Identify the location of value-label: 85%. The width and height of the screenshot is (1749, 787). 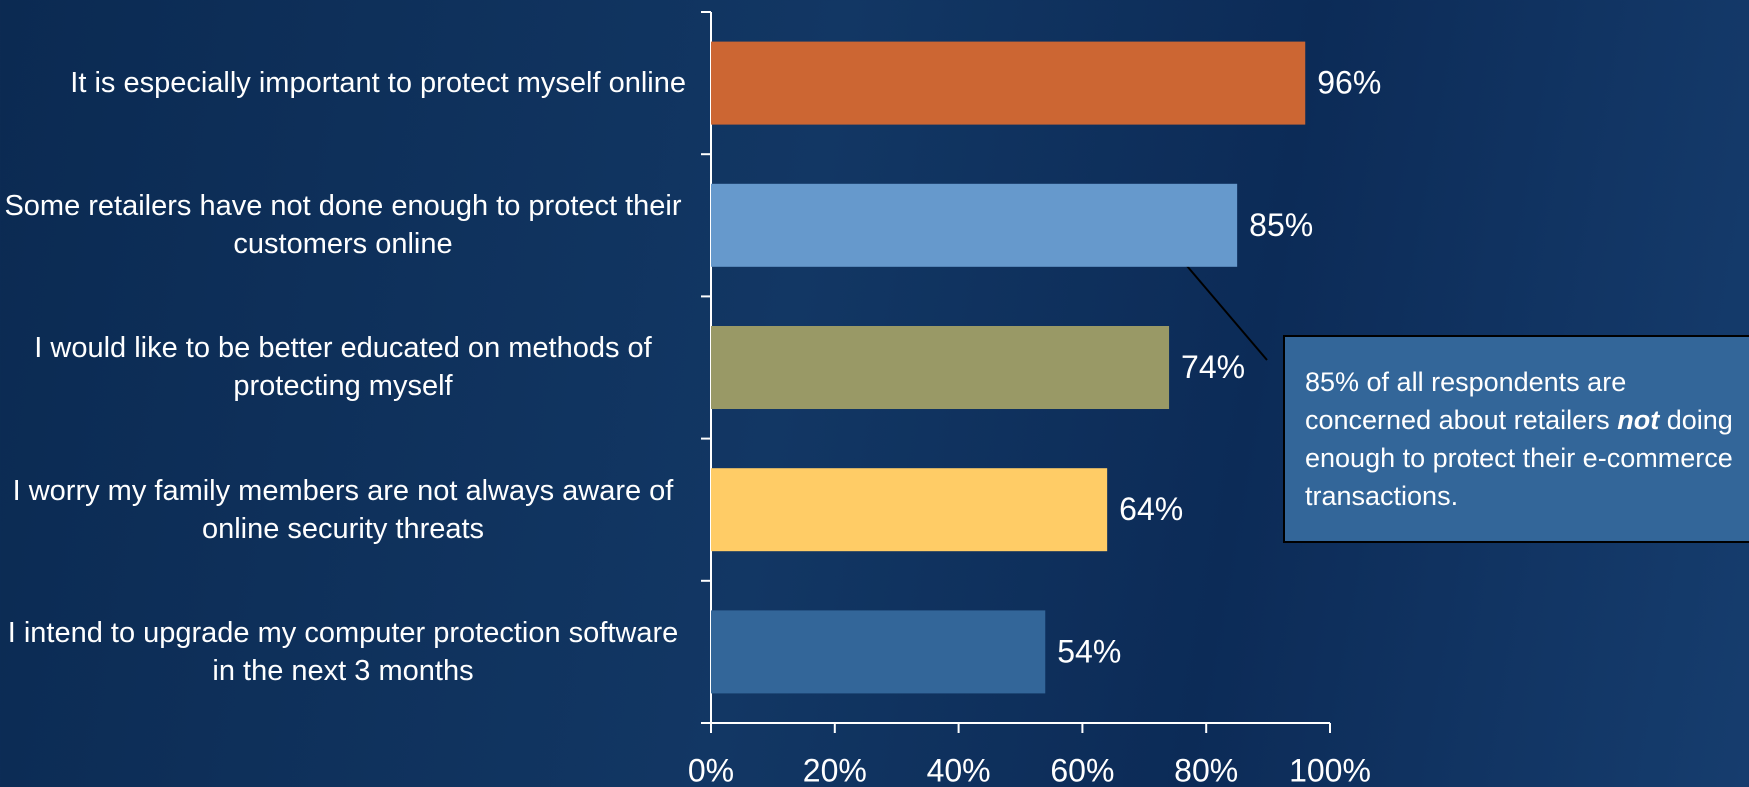
(1281, 225).